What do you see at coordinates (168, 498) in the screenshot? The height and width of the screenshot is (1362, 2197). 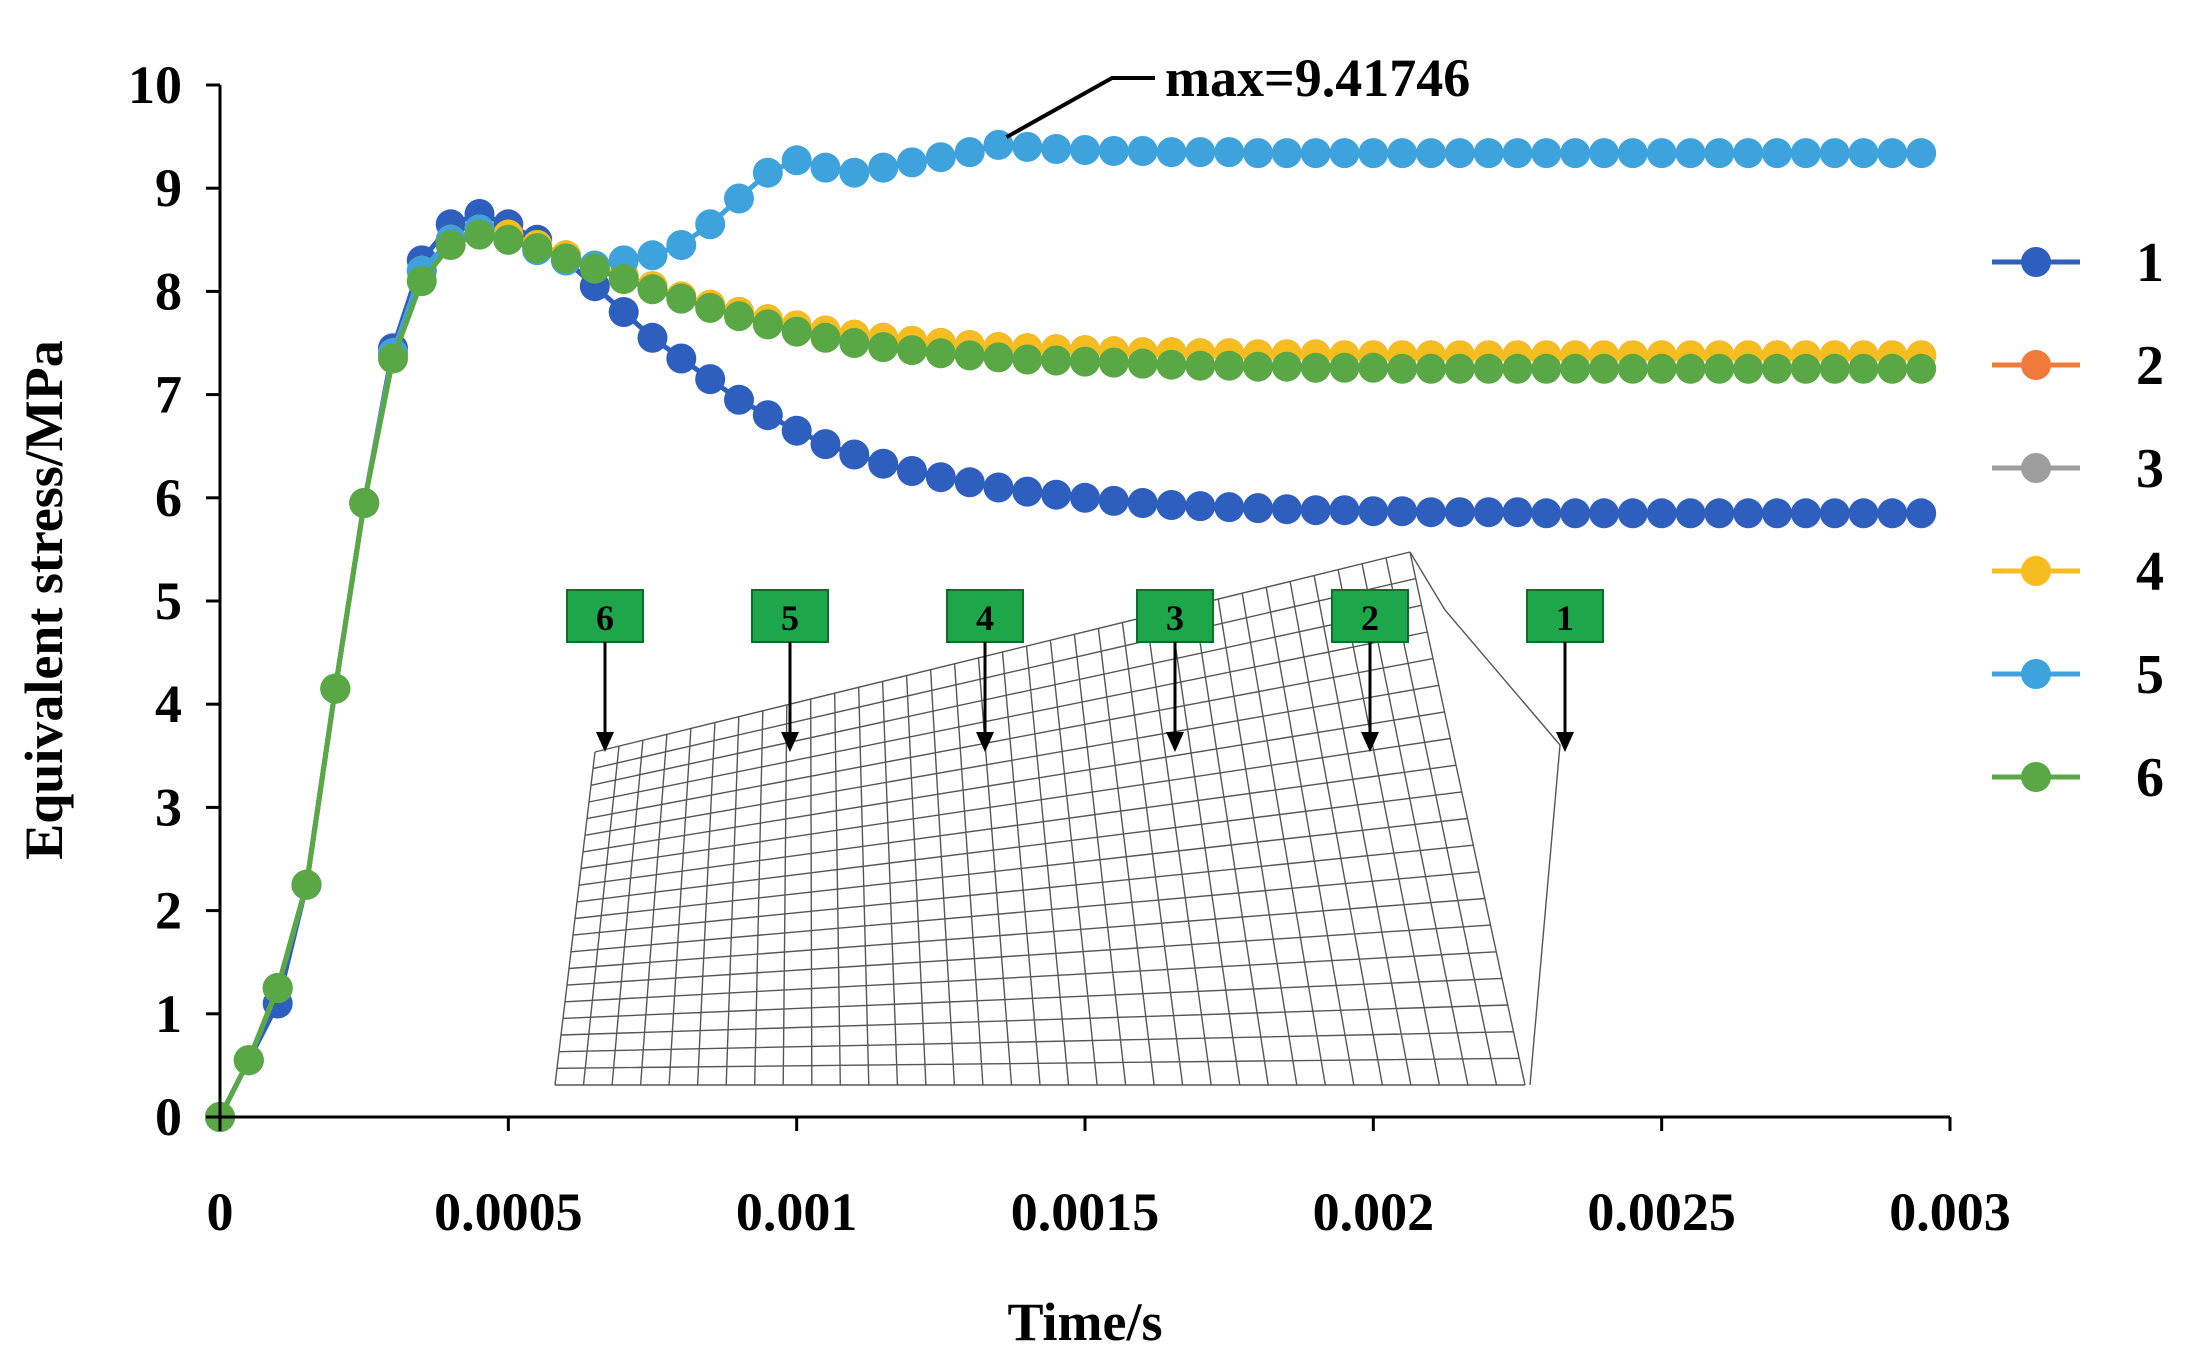 I see `y-tick-label: 6` at bounding box center [168, 498].